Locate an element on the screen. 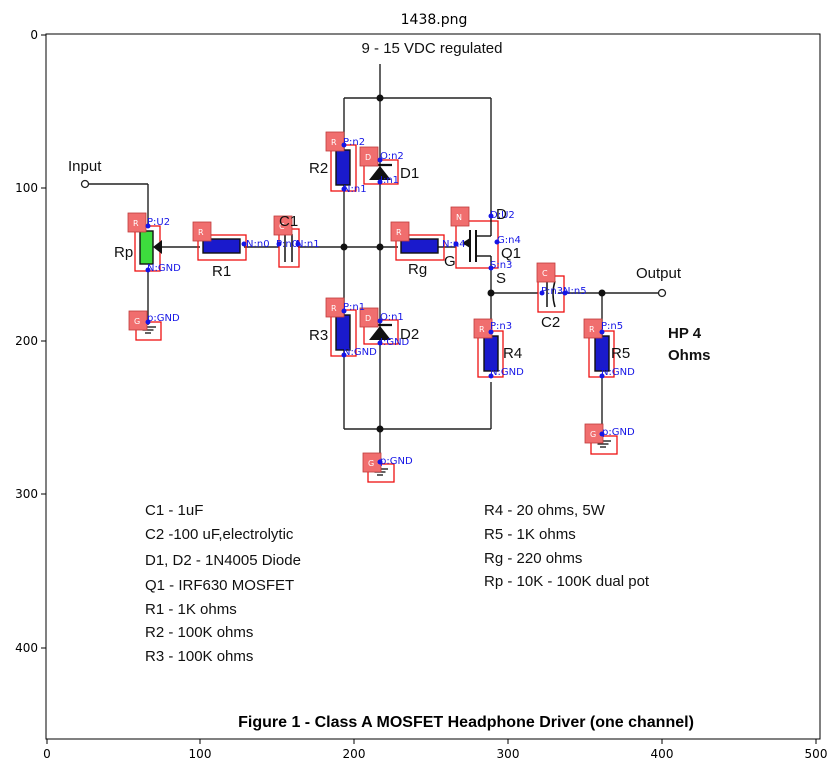 This screenshot has width=838, height=770. x-tick-label: 500 is located at coordinates (816, 754).